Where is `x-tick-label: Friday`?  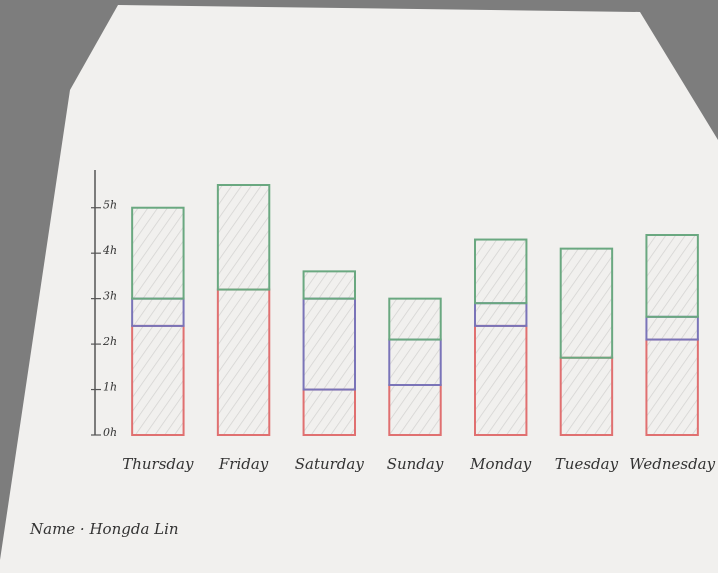 x-tick-label: Friday is located at coordinates (243, 464).